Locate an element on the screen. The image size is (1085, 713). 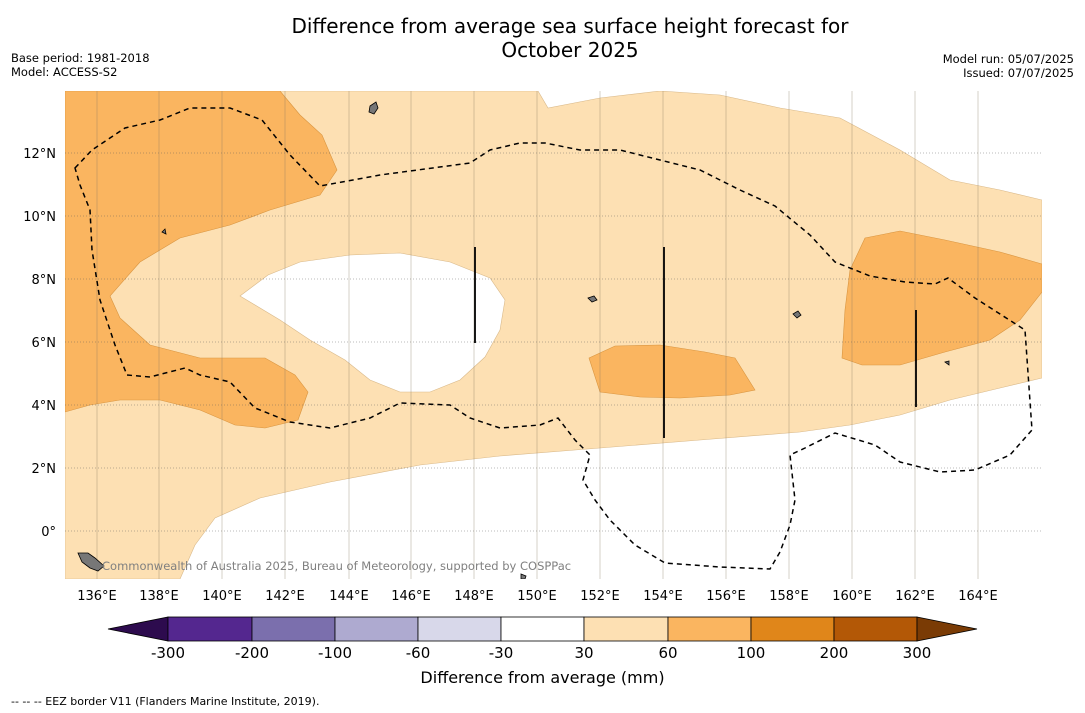
x-tick: 150°E is located at coordinates (537, 596).